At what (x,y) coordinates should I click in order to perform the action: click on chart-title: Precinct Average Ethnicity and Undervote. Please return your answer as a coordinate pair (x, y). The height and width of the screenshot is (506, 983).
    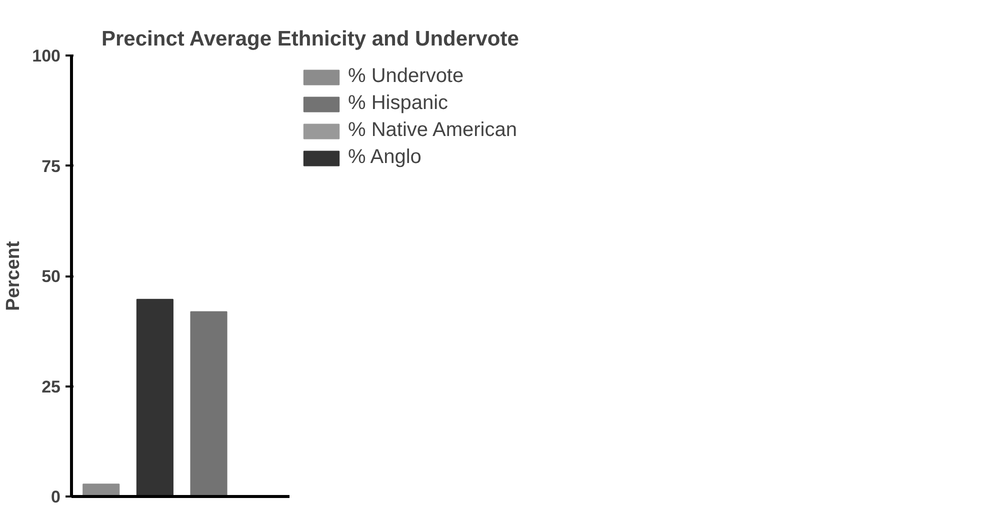
    Looking at the image, I should click on (310, 39).